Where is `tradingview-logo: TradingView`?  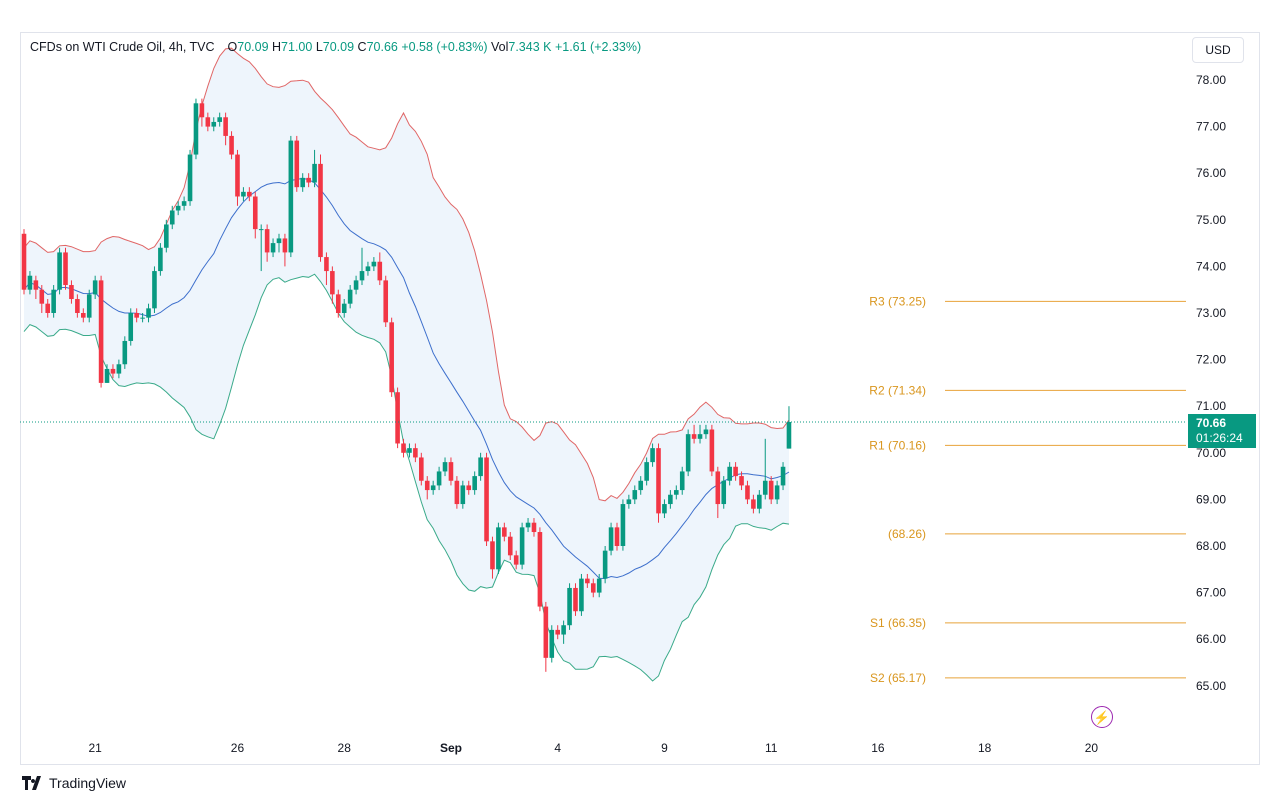
tradingview-logo: TradingView is located at coordinates (74, 783).